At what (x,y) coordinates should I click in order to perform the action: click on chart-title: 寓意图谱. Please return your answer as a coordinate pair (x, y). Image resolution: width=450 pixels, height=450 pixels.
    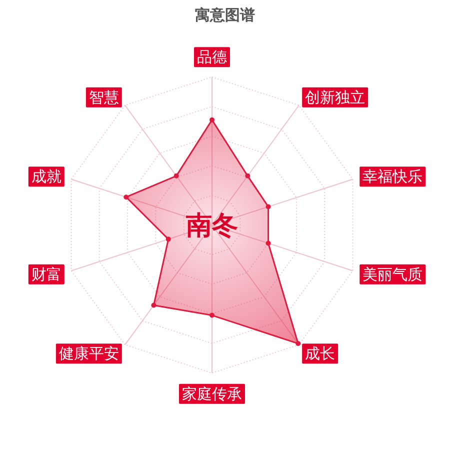
    Looking at the image, I should click on (225, 15).